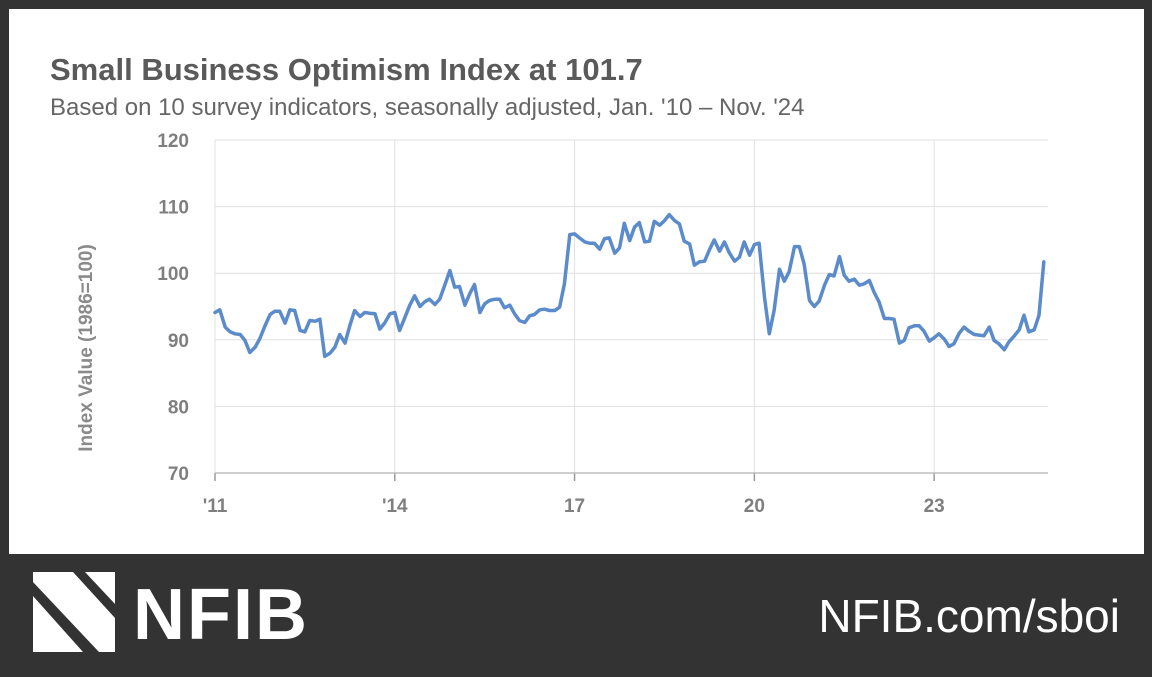  What do you see at coordinates (395, 506) in the screenshot?
I see `x-tick-label: '14` at bounding box center [395, 506].